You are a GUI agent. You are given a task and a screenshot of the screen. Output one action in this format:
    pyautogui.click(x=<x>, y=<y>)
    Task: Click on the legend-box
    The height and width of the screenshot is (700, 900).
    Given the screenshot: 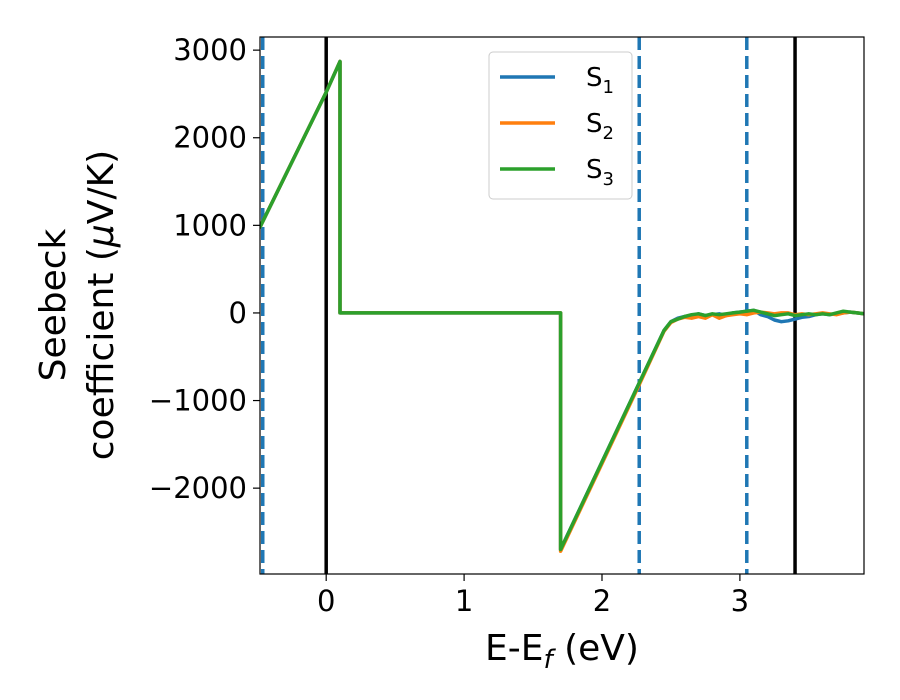 What is the action you would take?
    pyautogui.click(x=560, y=125)
    